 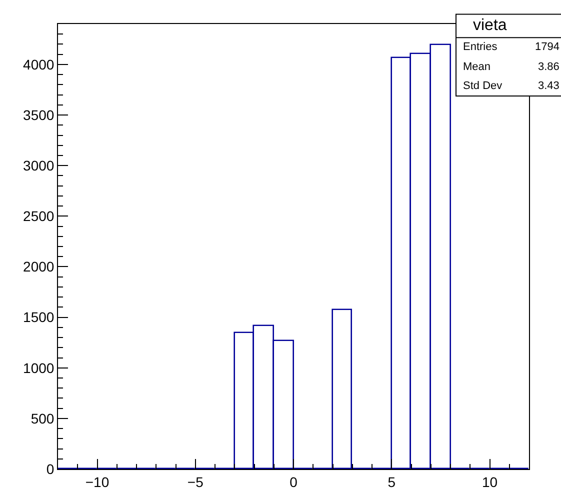 What do you see at coordinates (38, 266) in the screenshot?
I see `y-tick-label: 2000` at bounding box center [38, 266].